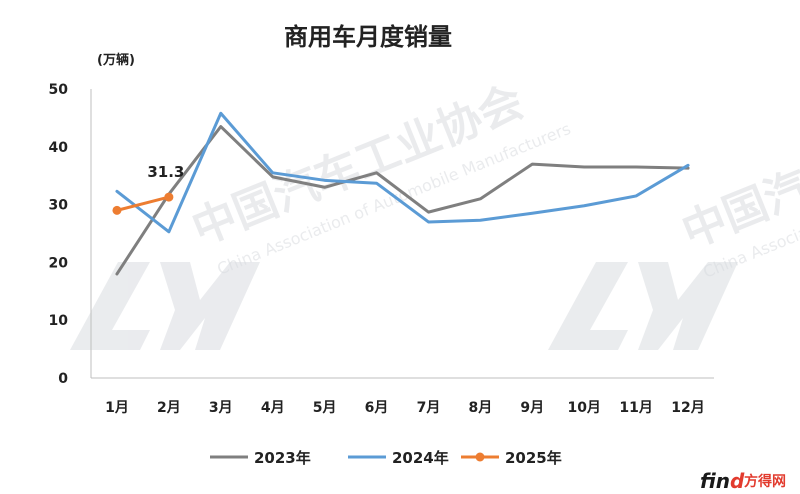  Describe the element at coordinates (583, 408) in the screenshot. I see `x-tick-label: 10月` at that location.